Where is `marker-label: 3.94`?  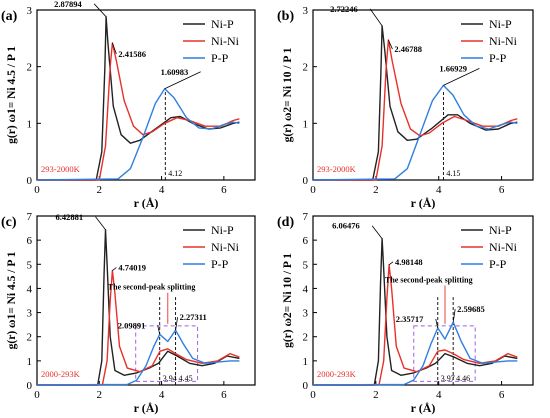 marker-label: 3.94 is located at coordinates (170, 378).